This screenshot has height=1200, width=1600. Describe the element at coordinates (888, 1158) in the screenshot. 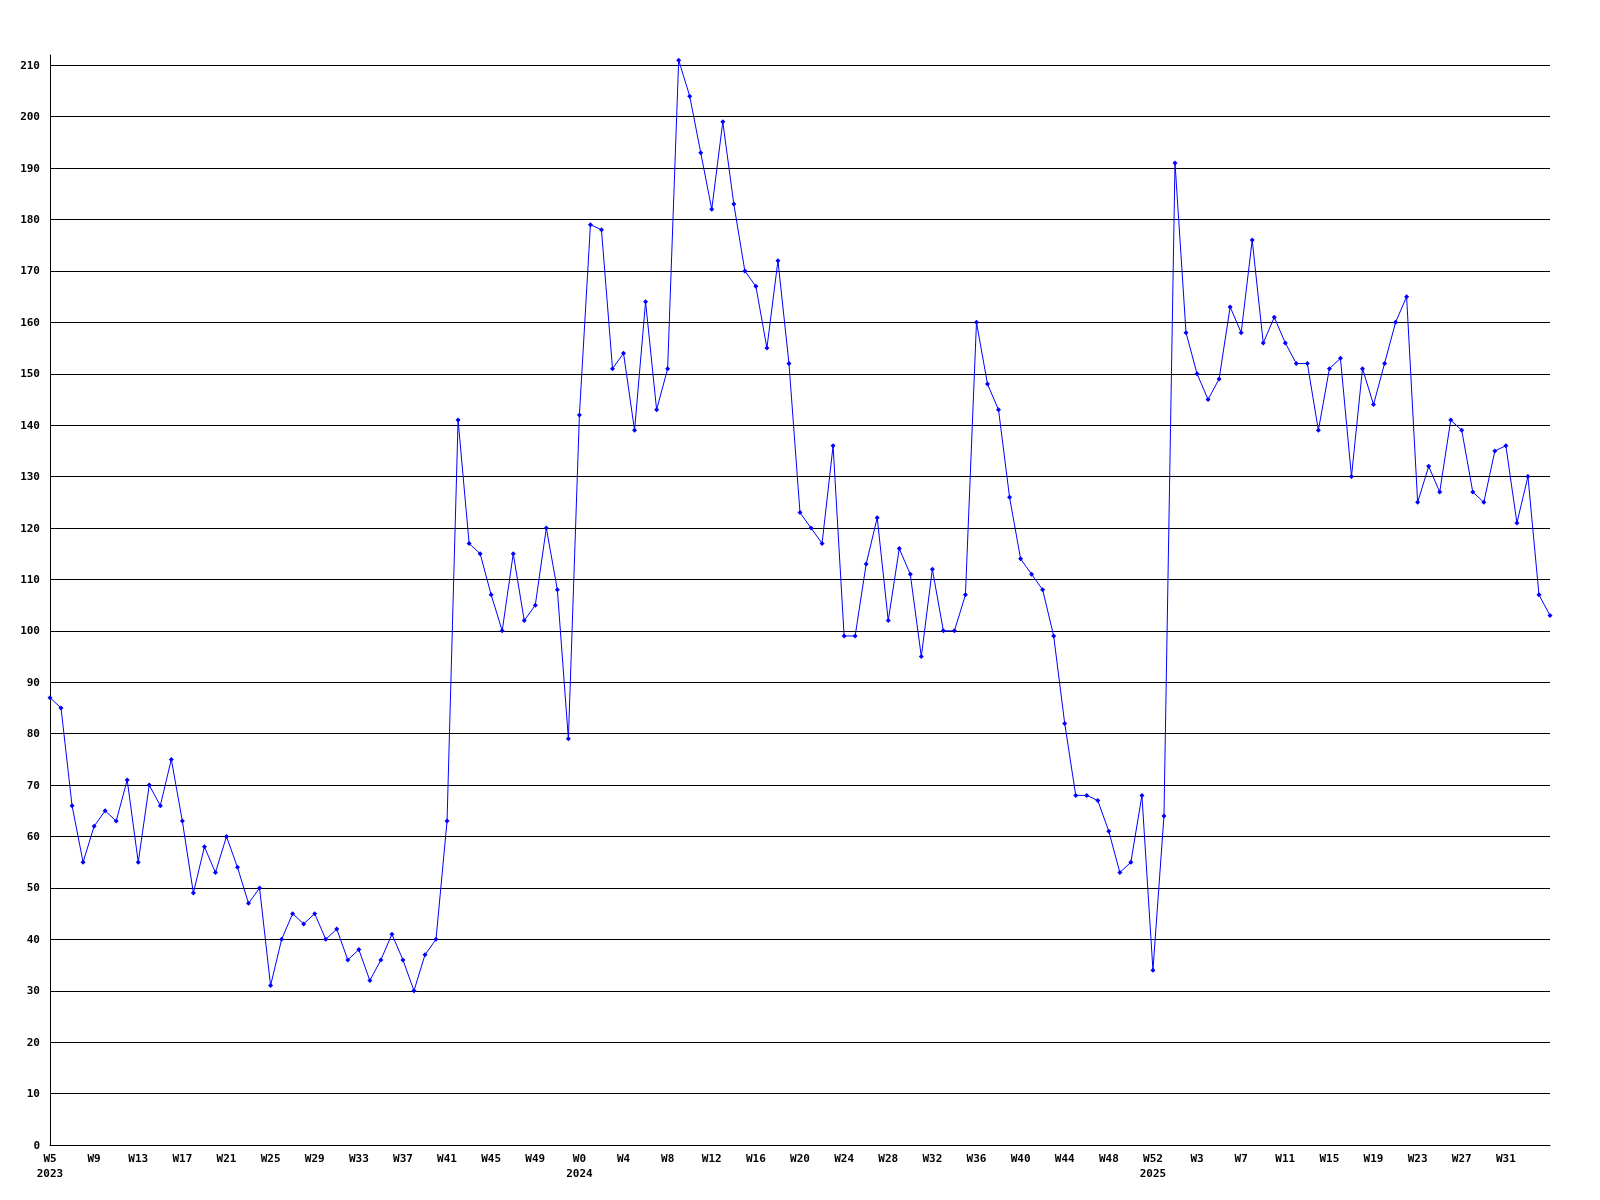

I see `x-tick-label: W28` at that location.